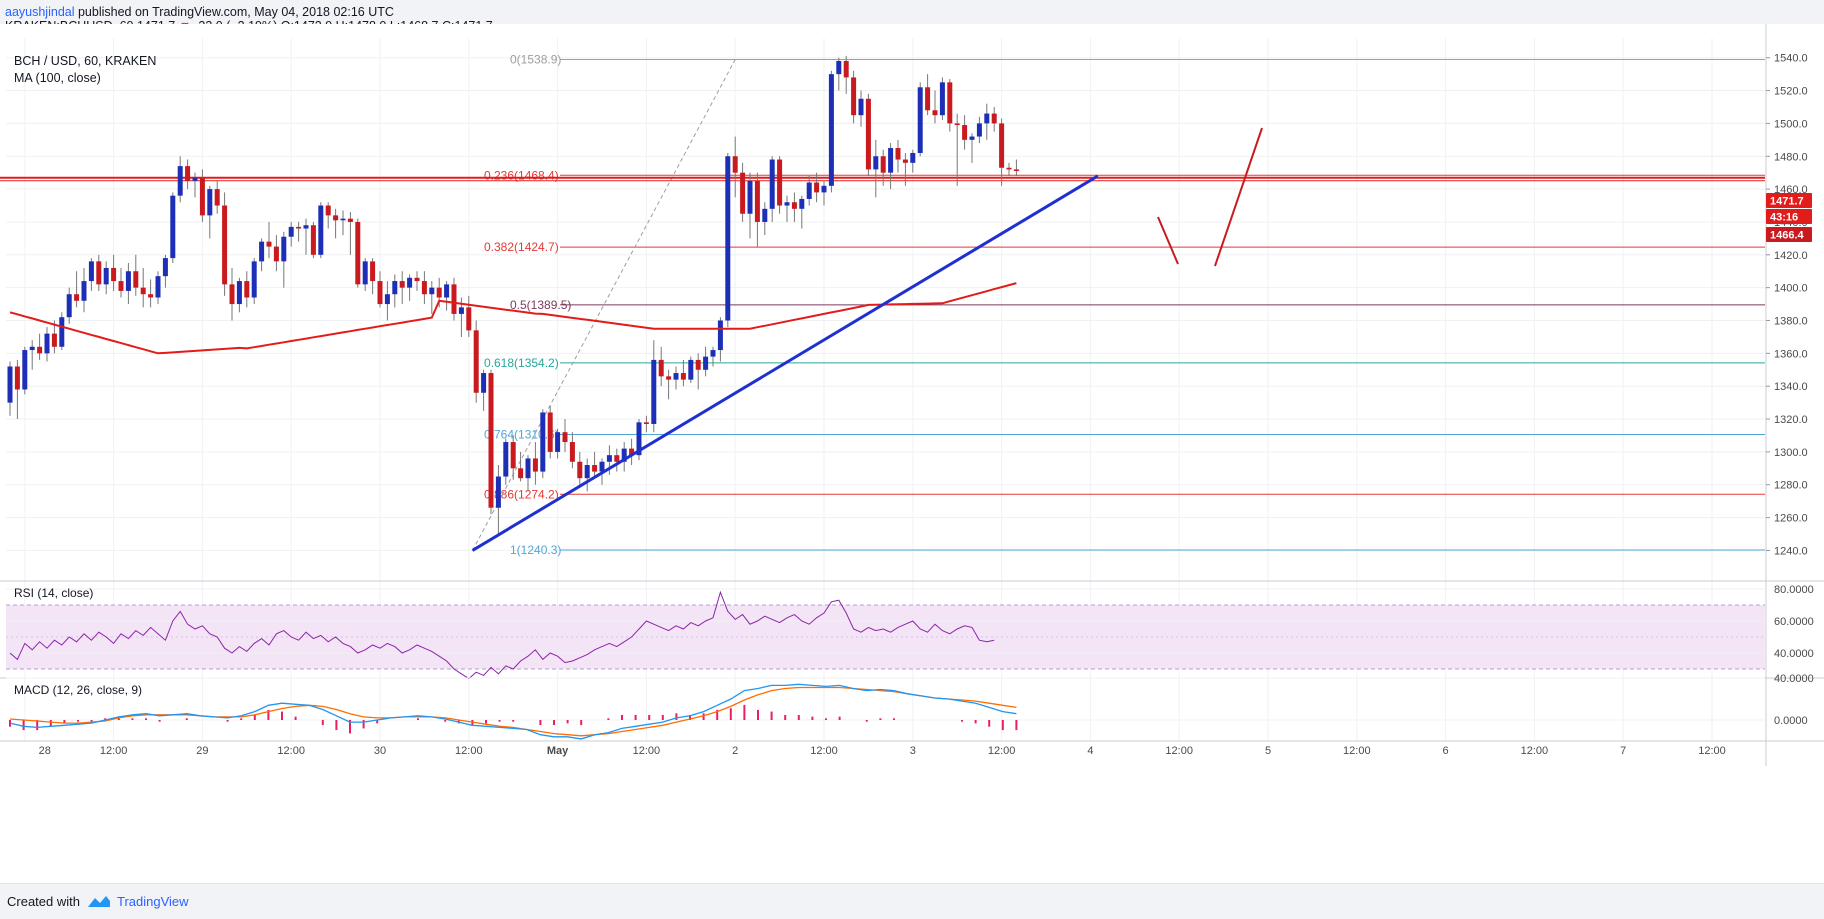  Describe the element at coordinates (40, 12) in the screenshot. I see `author-link: aayushjindal` at that location.